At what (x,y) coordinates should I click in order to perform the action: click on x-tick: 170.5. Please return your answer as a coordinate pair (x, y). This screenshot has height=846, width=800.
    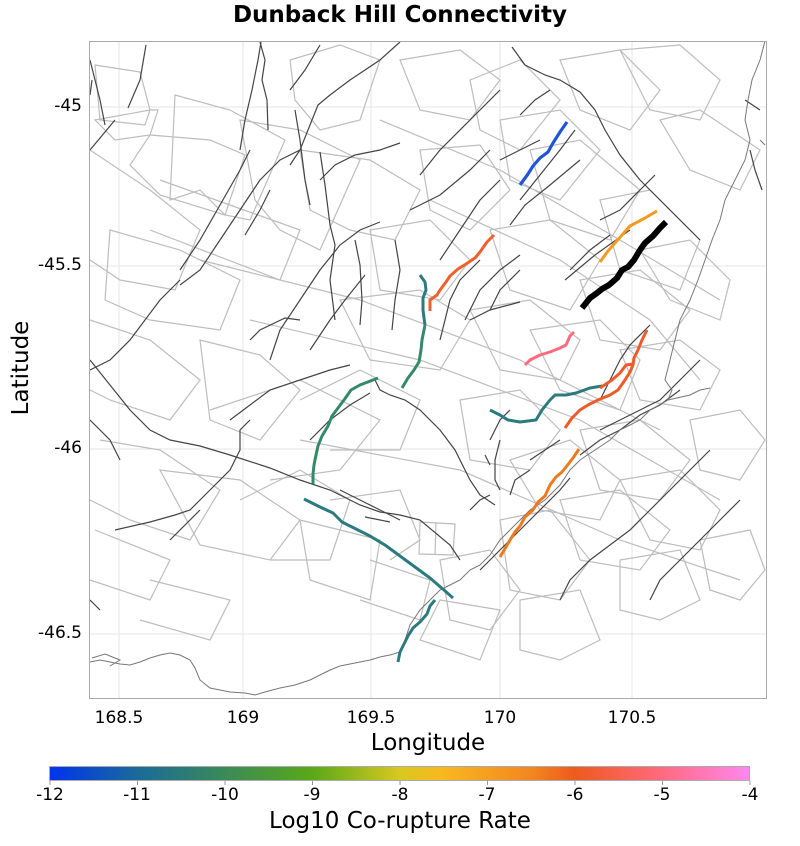
    Looking at the image, I should click on (632, 718).